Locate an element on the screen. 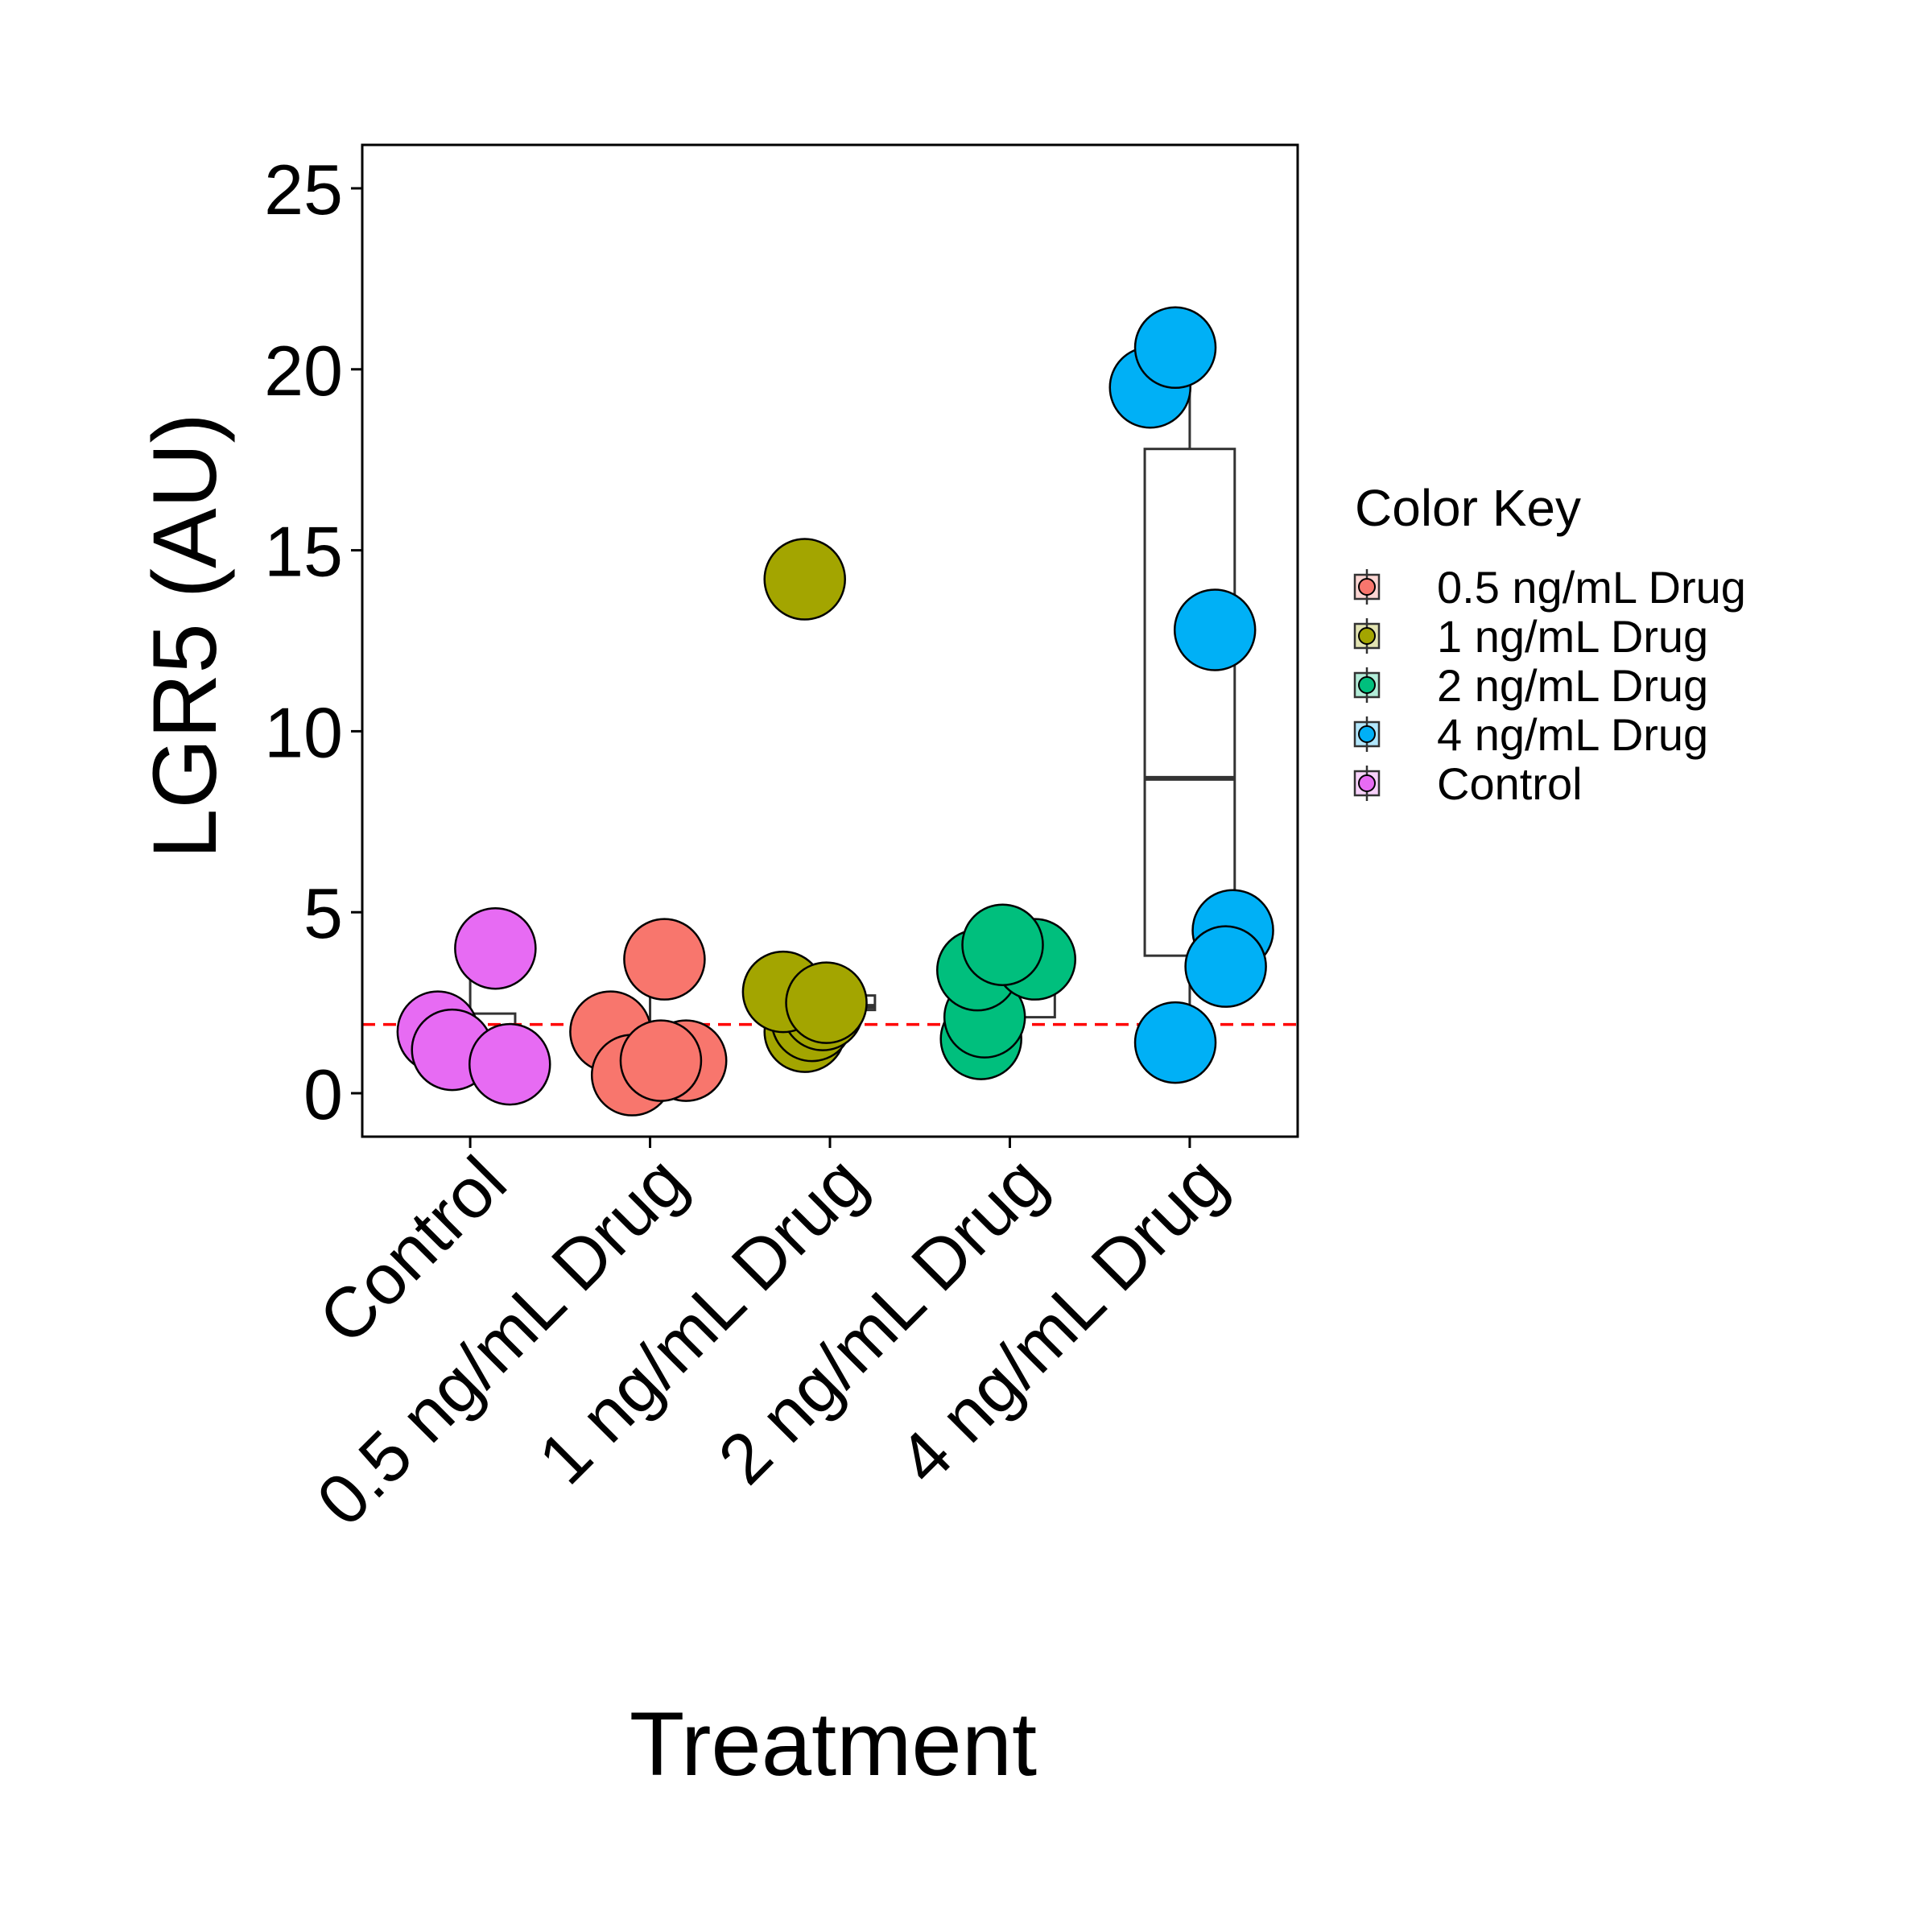  box is located at coordinates (1189, 702).